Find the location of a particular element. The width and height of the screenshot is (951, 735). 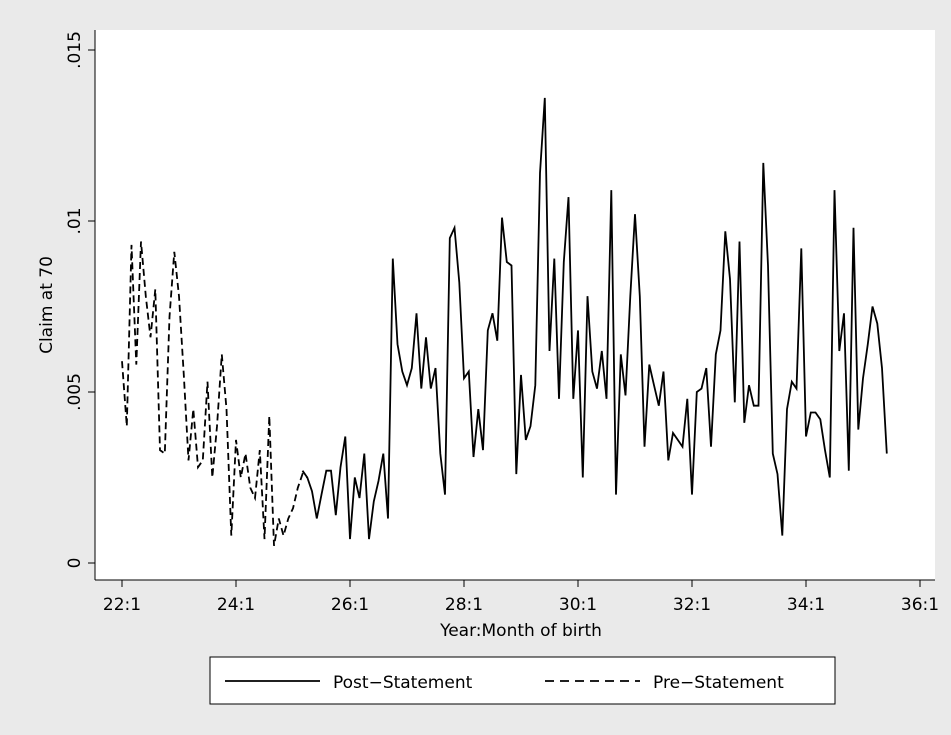

x-tick-label: 26:1 is located at coordinates (350, 605).